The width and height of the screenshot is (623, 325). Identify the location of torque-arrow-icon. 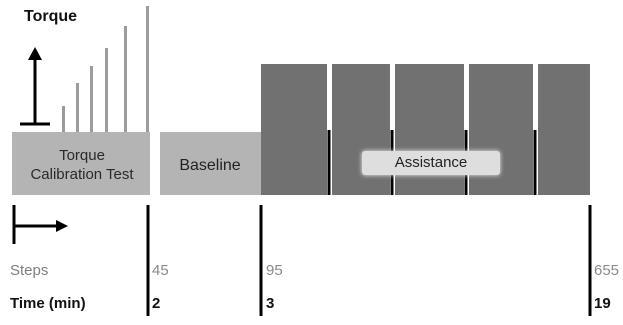
(35, 86).